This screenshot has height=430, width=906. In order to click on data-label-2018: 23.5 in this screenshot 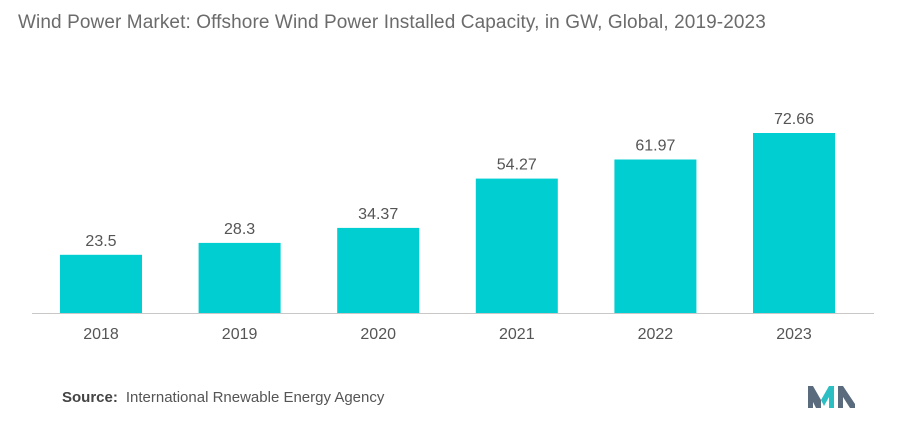, I will do `click(100, 241)`.